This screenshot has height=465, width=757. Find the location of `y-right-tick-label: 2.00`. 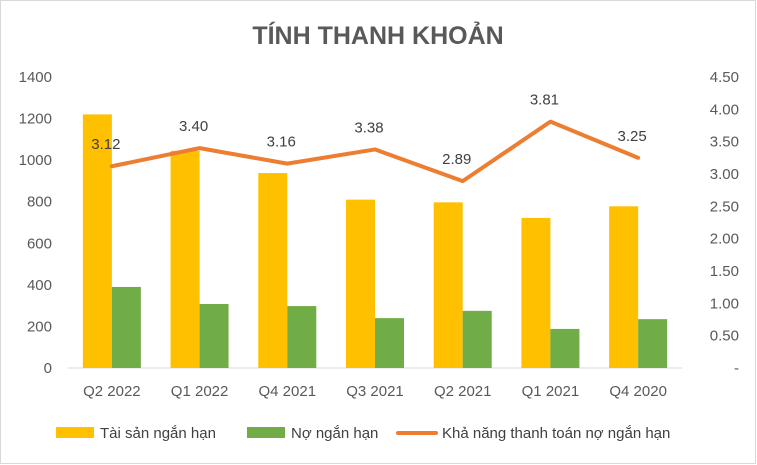

y-right-tick-label: 2.00 is located at coordinates (724, 239).